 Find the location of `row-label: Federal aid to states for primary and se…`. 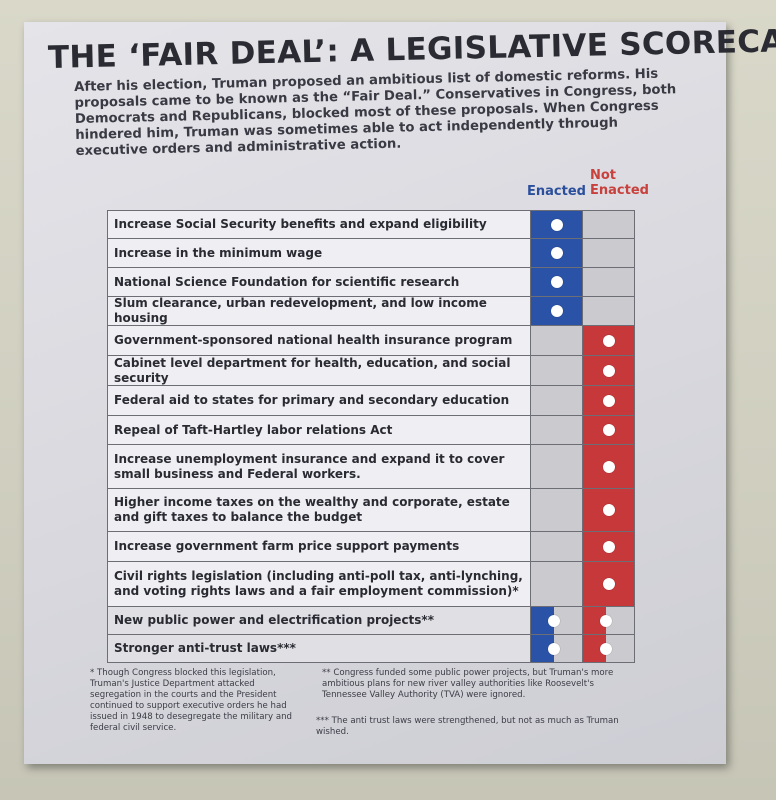

row-label: Federal aid to states for primary and se… is located at coordinates (319, 400).